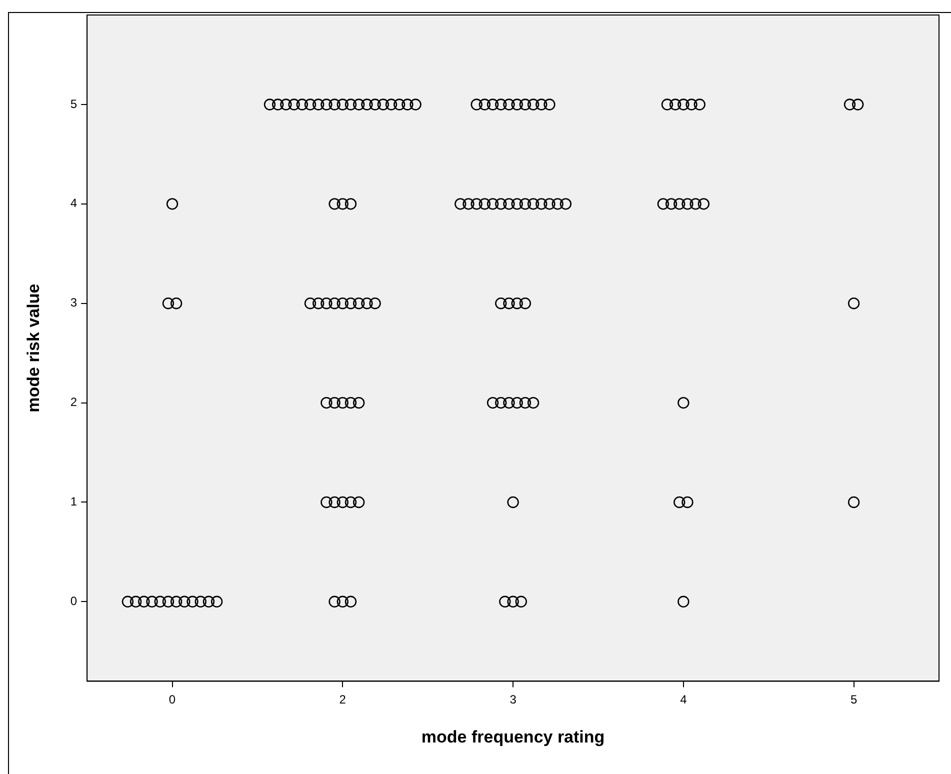  What do you see at coordinates (342, 699) in the screenshot?
I see `x-tick-label: 2` at bounding box center [342, 699].